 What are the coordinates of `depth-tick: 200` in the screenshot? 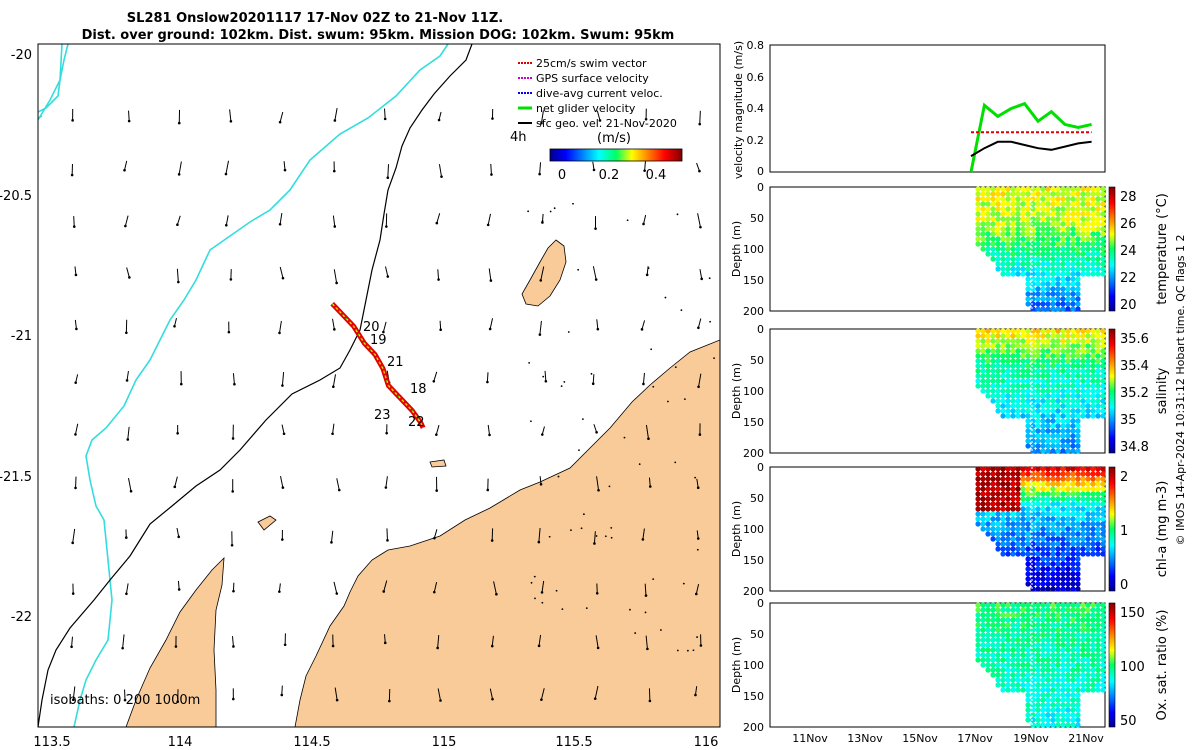 It's located at (753, 727).